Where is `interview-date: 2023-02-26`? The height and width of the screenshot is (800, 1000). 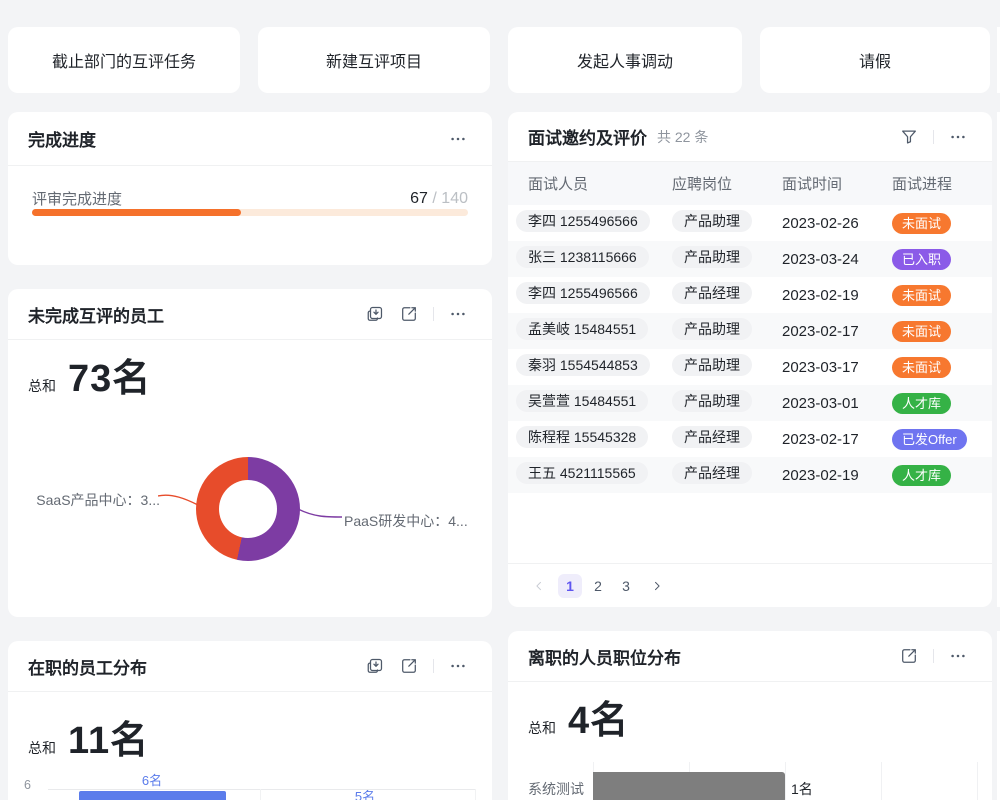
interview-date: 2023-02-26 is located at coordinates (820, 223).